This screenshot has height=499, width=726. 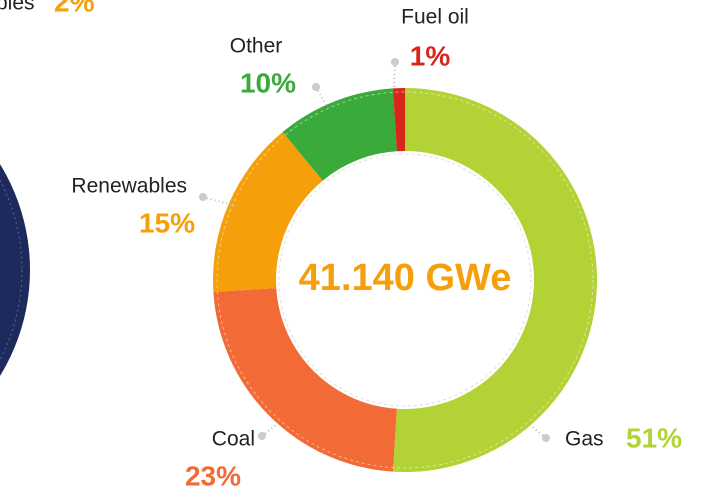 What do you see at coordinates (213, 475) in the screenshot?
I see `slice-value: 23%` at bounding box center [213, 475].